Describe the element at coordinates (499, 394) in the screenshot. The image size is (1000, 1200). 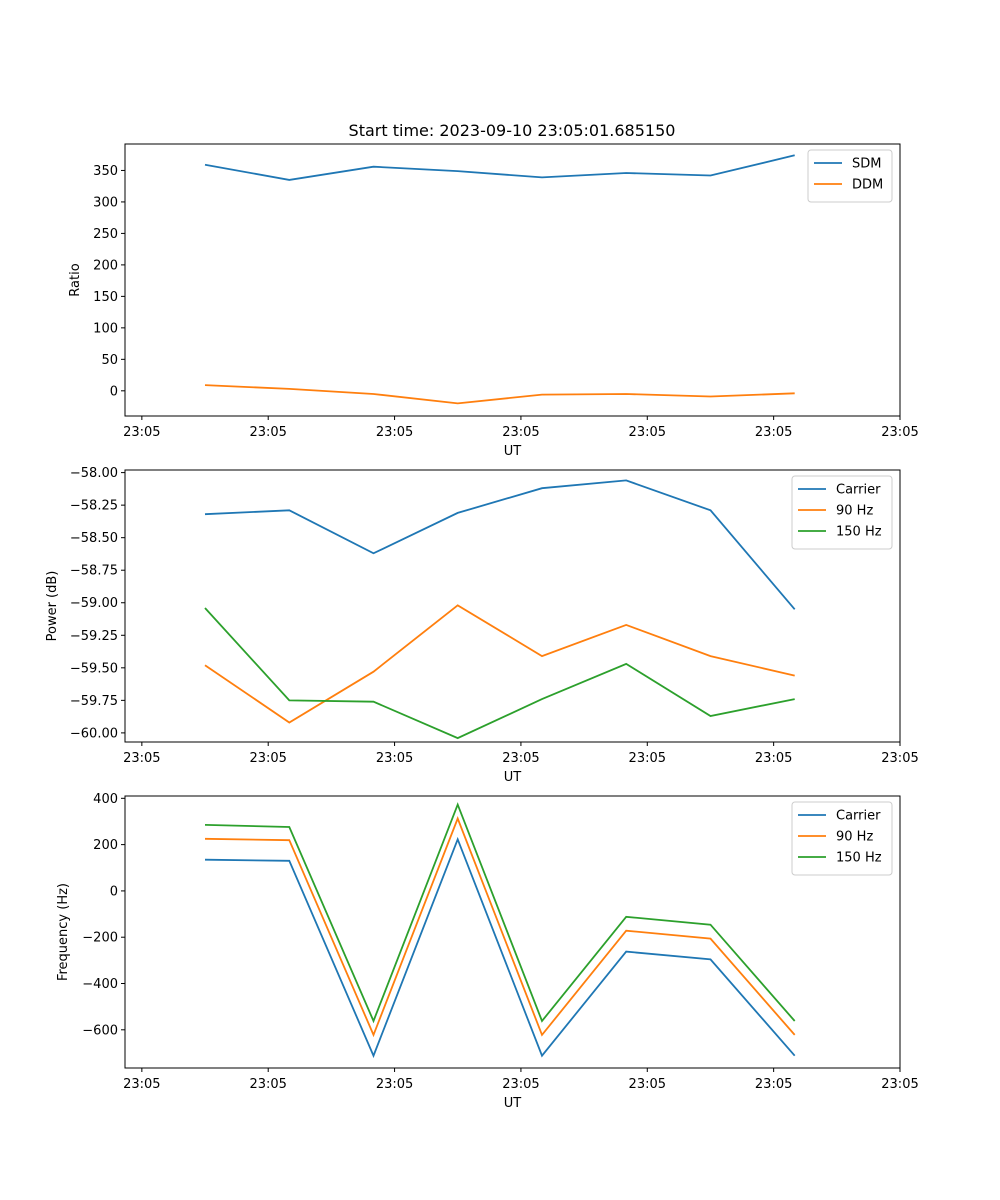
I see `series-line-ddm` at that location.